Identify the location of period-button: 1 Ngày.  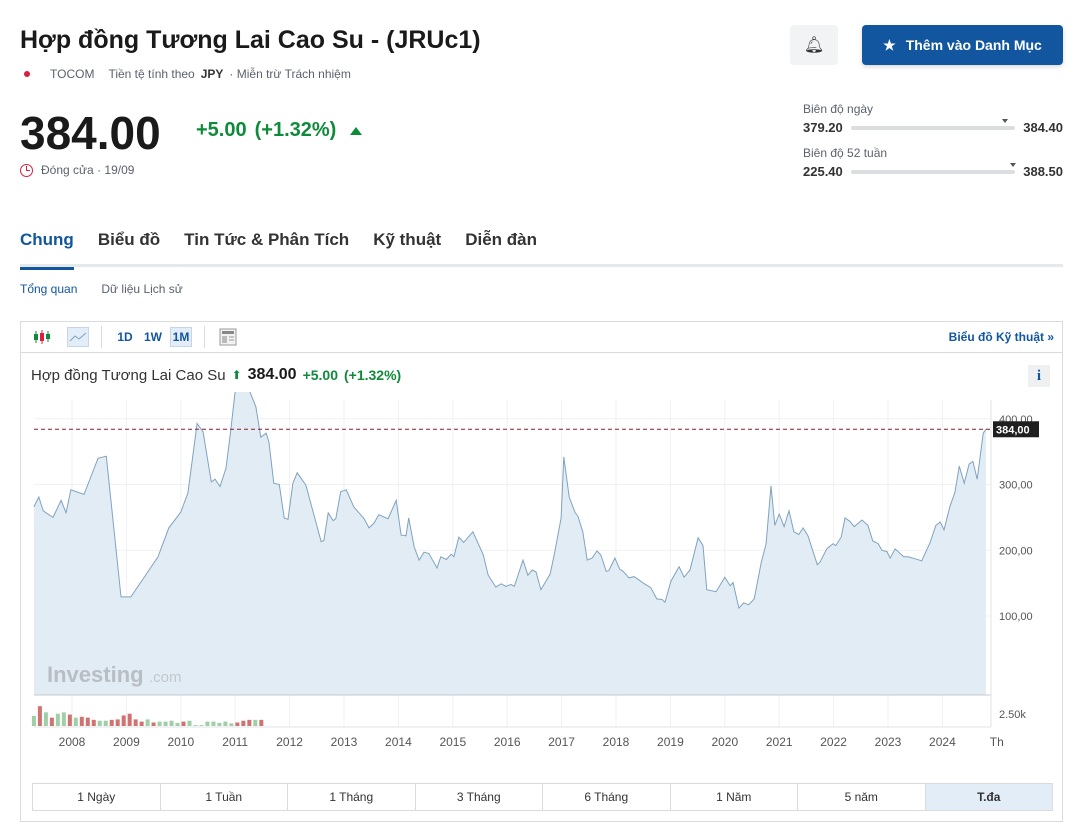
(97, 797).